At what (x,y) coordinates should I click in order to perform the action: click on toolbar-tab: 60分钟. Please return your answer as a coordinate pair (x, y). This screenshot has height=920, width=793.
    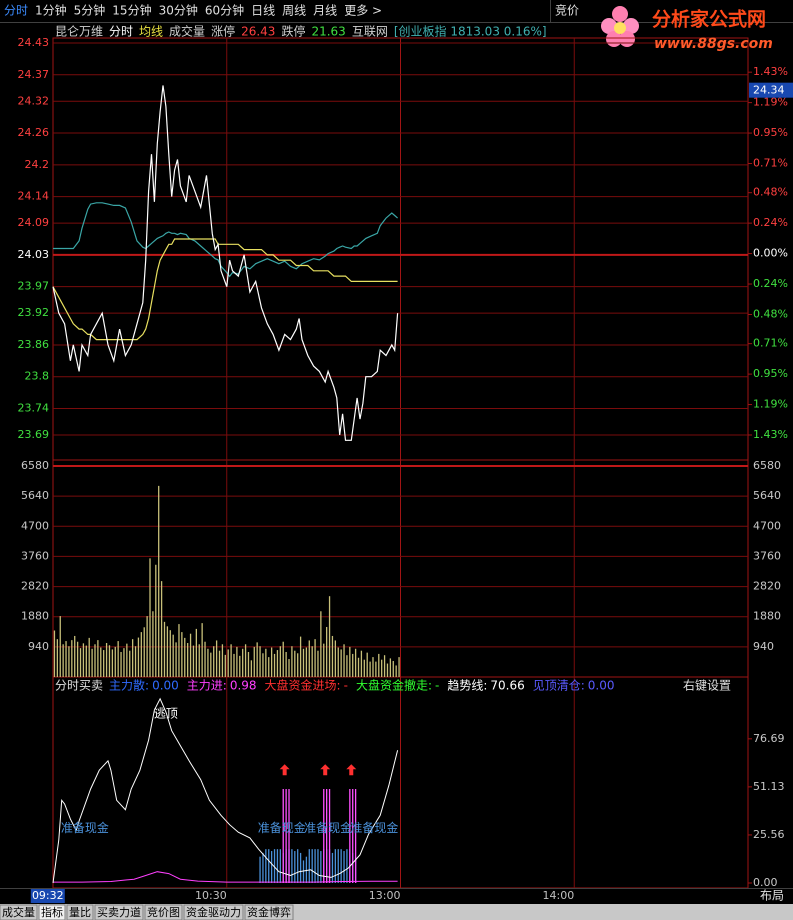
    Looking at the image, I should click on (224, 10).